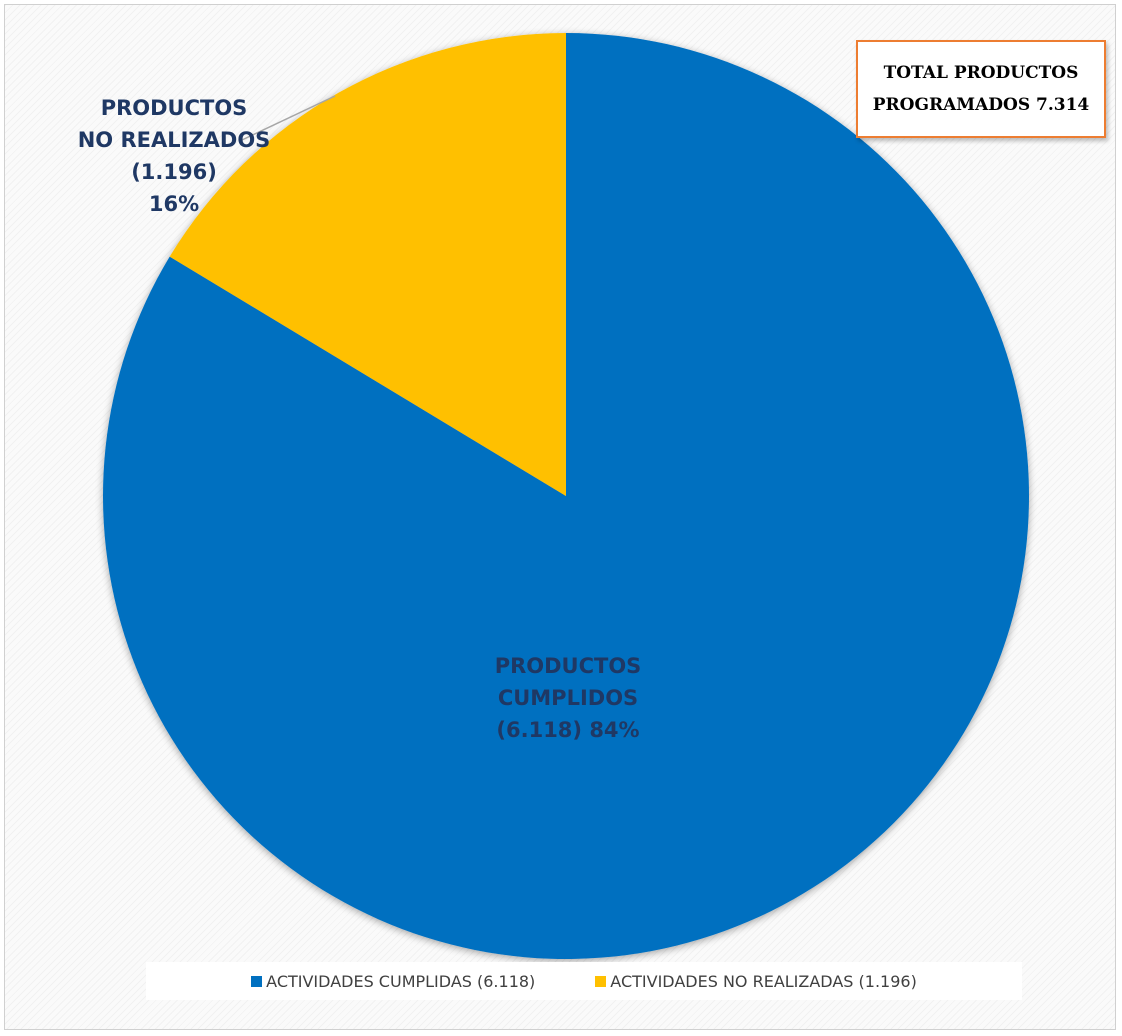 This screenshot has height=1036, width=1122. What do you see at coordinates (393, 981) in the screenshot?
I see `legend-item-cumplidas: ACTIVIDADES CUMPLIDAS (6.118)` at bounding box center [393, 981].